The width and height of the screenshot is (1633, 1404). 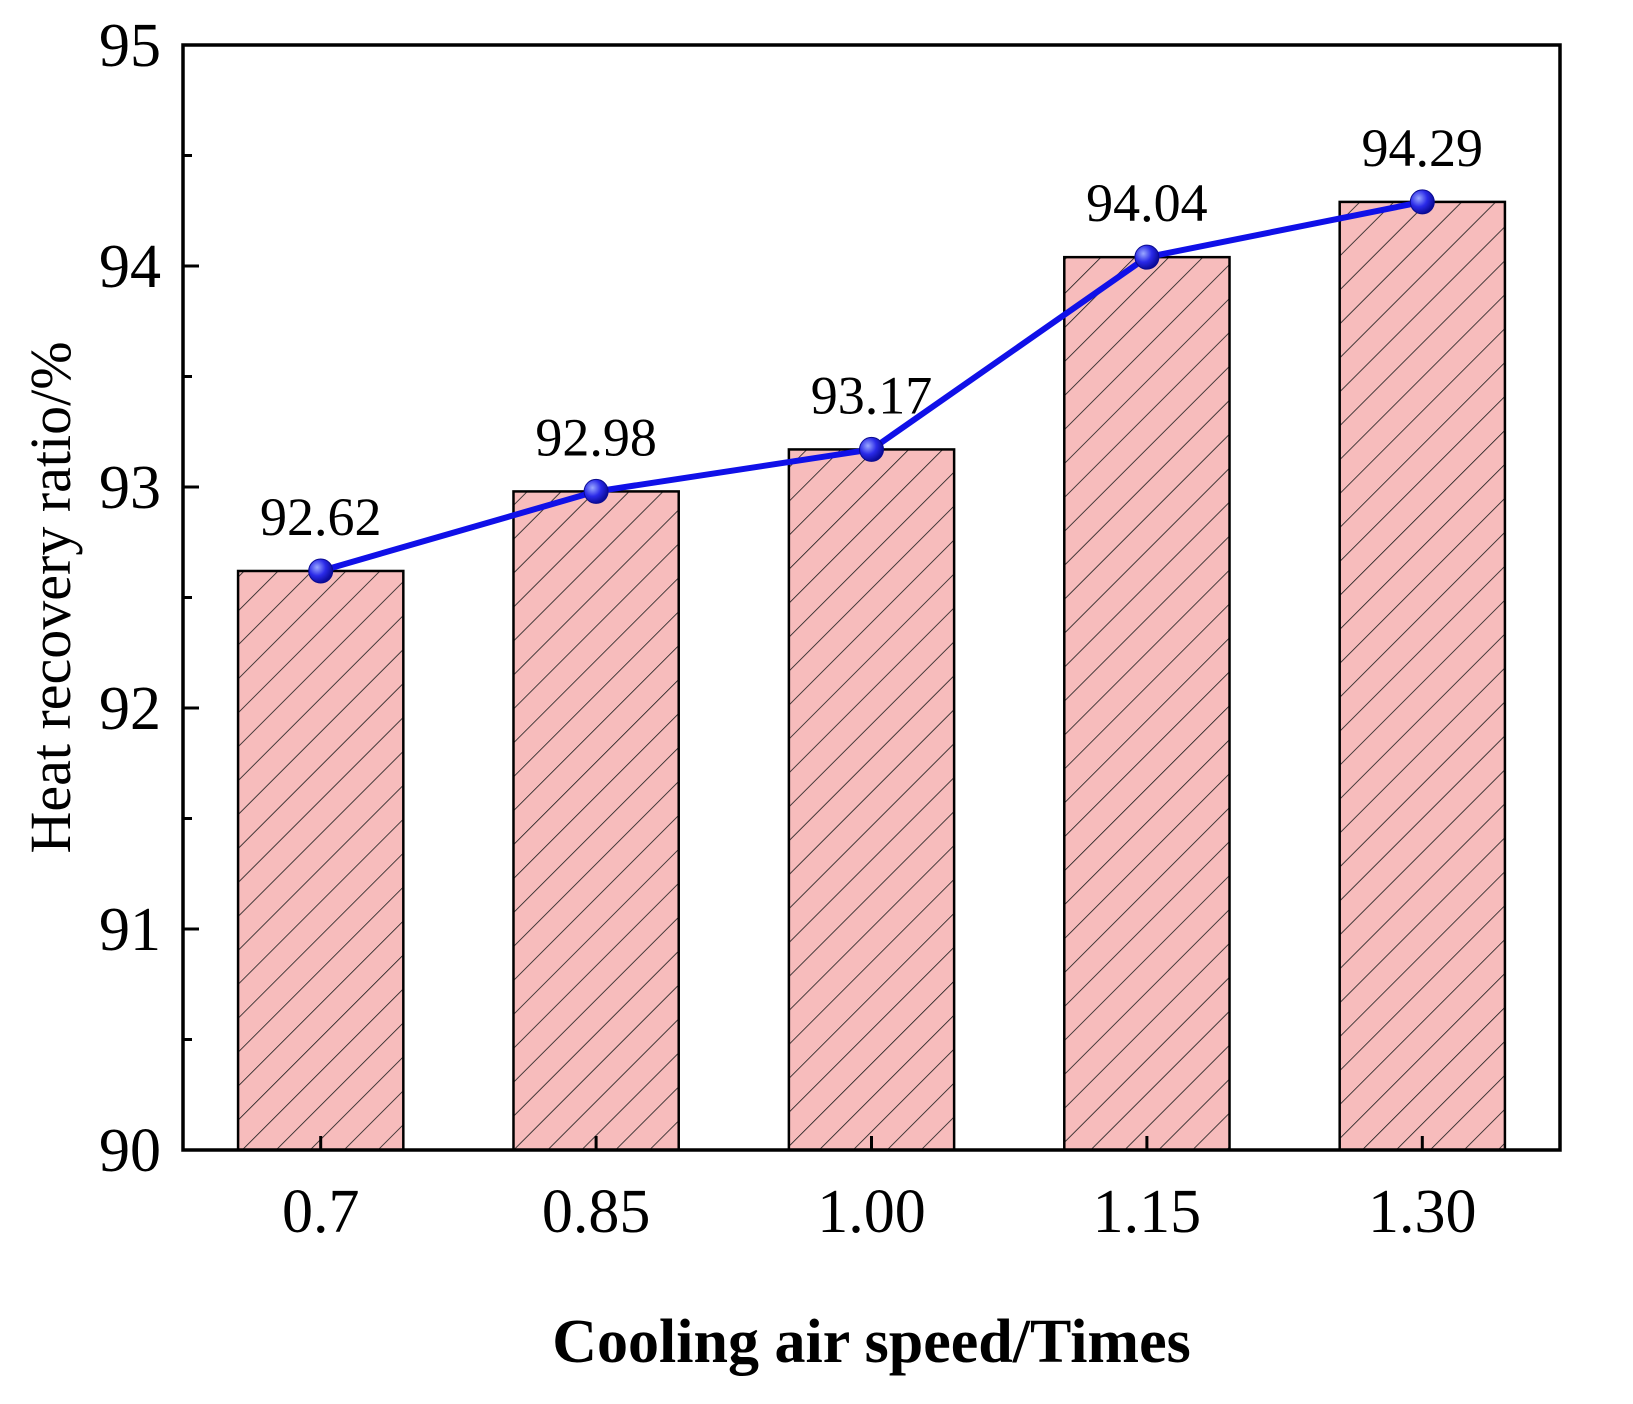 I want to click on x-tick-label: 0.7, so click(x=321, y=1212).